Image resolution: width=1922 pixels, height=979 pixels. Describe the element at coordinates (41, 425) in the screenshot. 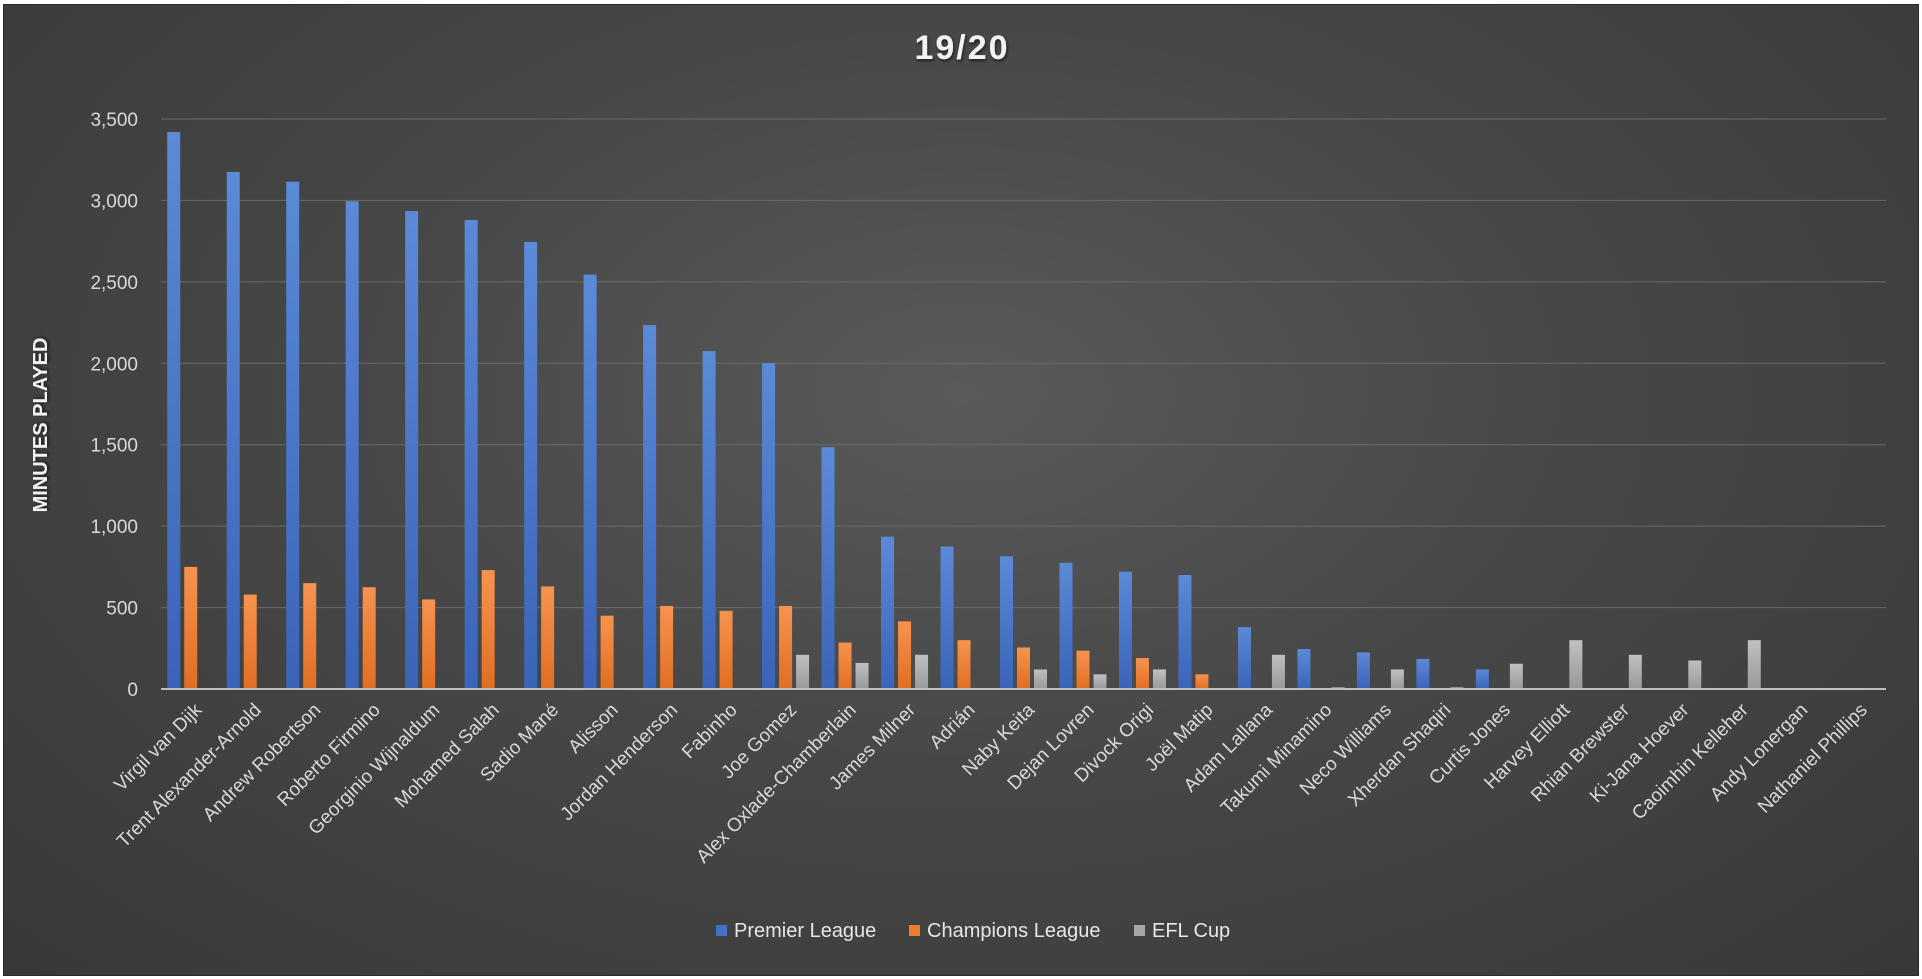

I see `y-axis-label: MINUTES PLAYED` at that location.